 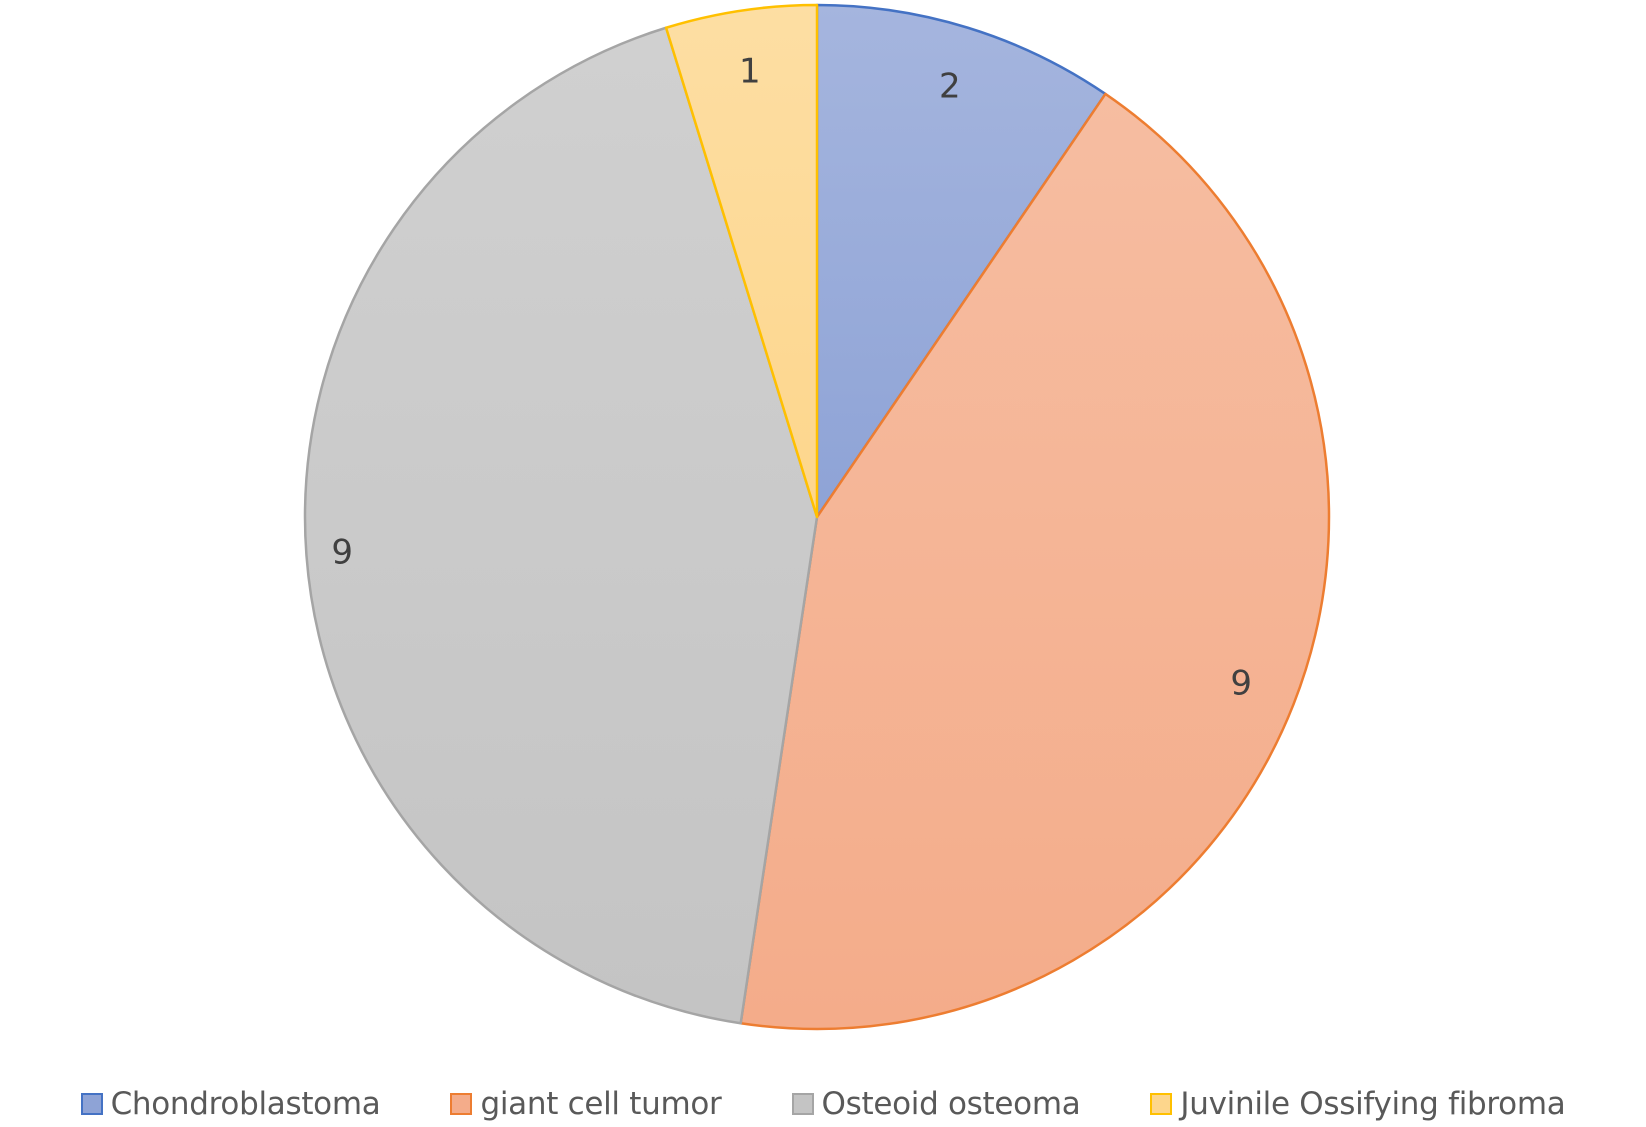 What do you see at coordinates (1373, 1104) in the screenshot?
I see `legend-label: Juvinile Ossifying fibroma` at bounding box center [1373, 1104].